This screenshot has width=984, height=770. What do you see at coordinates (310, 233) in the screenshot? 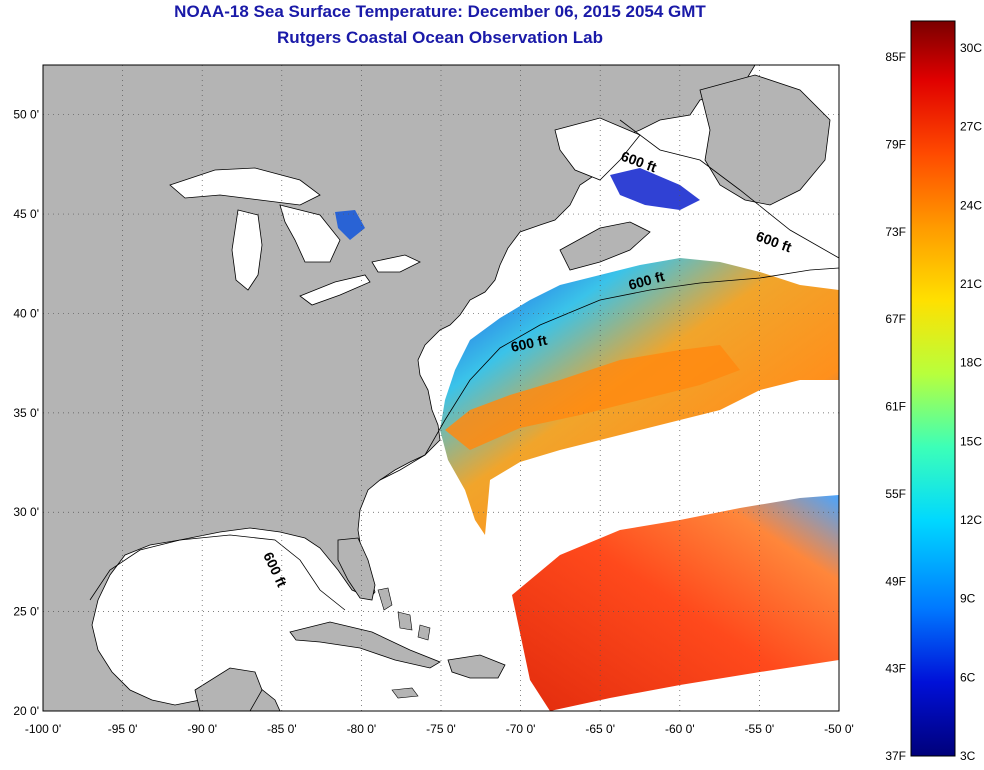
I see `lake-huron` at bounding box center [310, 233].